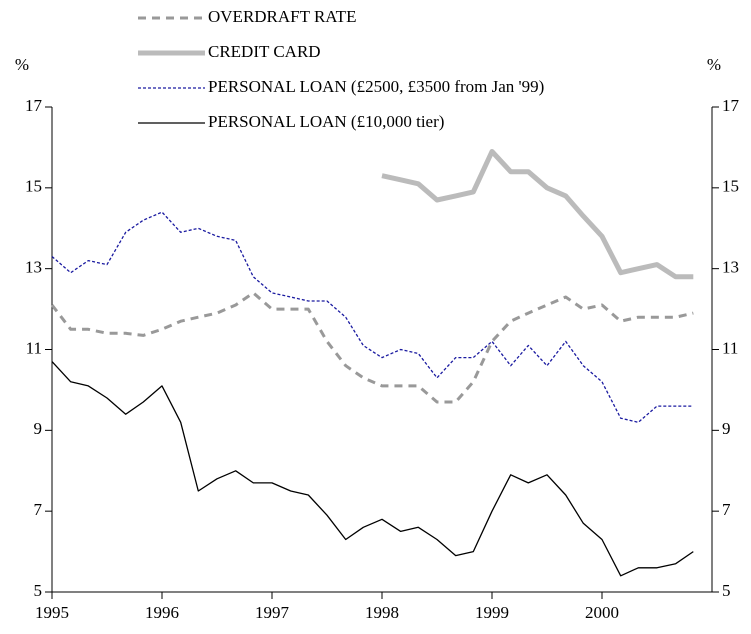 The height and width of the screenshot is (634, 751). What do you see at coordinates (326, 121) in the screenshot?
I see `legend-label: PERSONAL LOAN (£10,000 tier)` at bounding box center [326, 121].